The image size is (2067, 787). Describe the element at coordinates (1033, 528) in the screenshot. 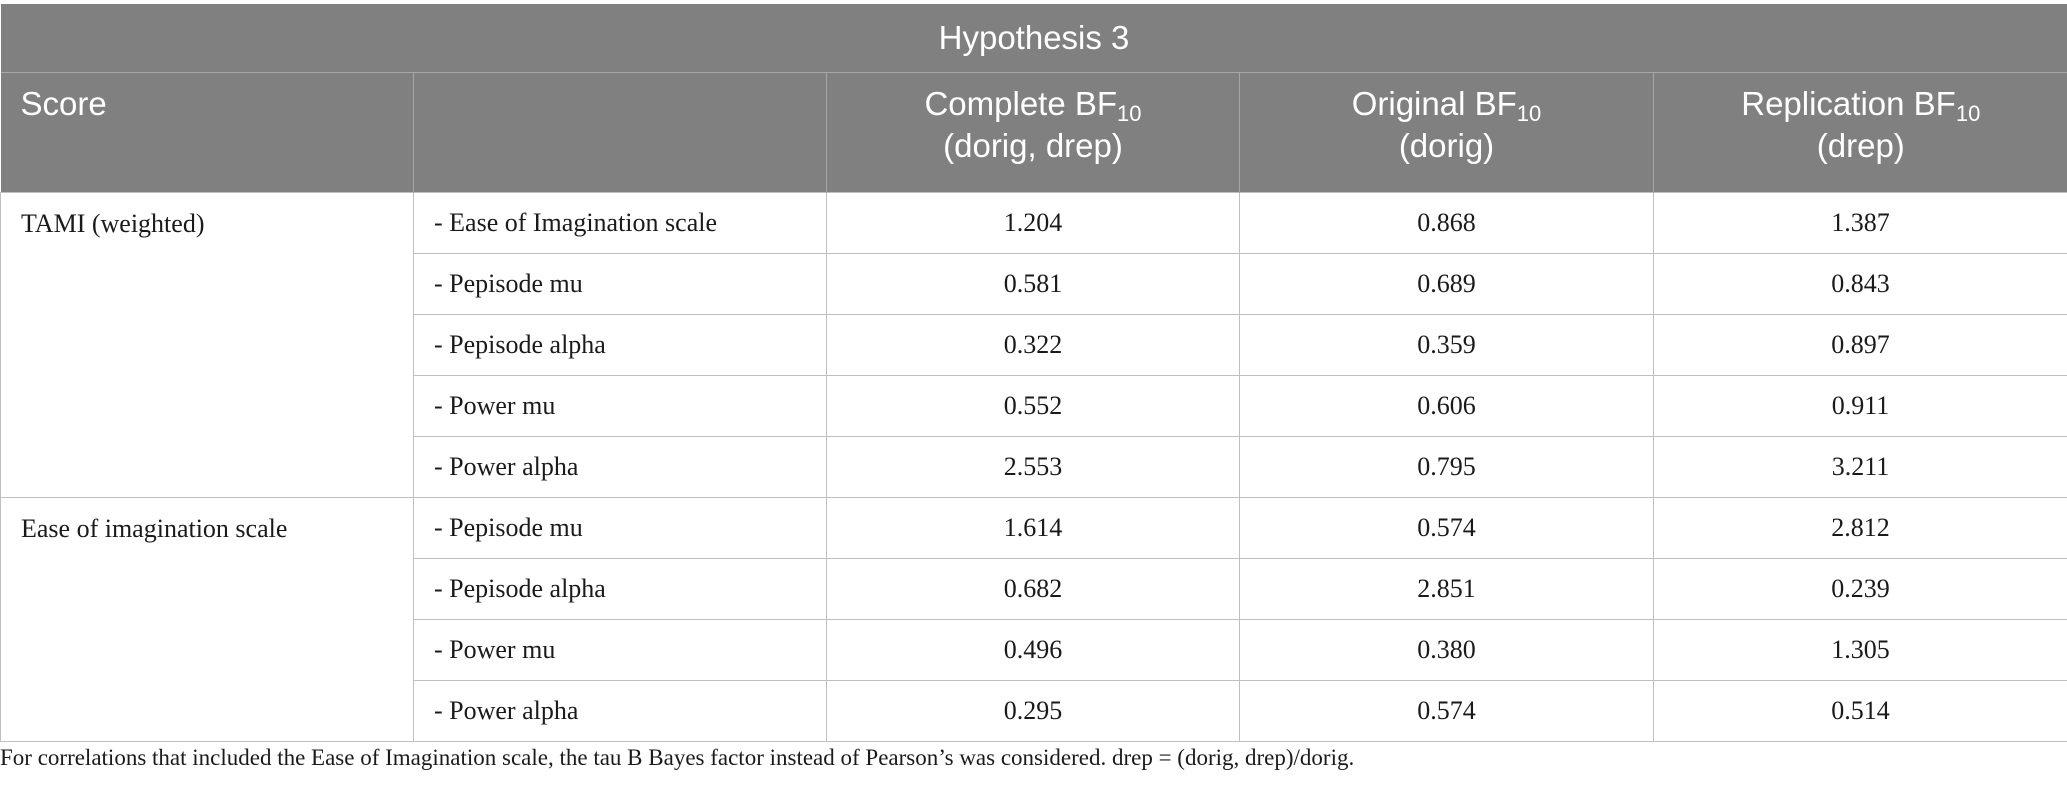

I see `complete-bf-cell: 1.614` at that location.